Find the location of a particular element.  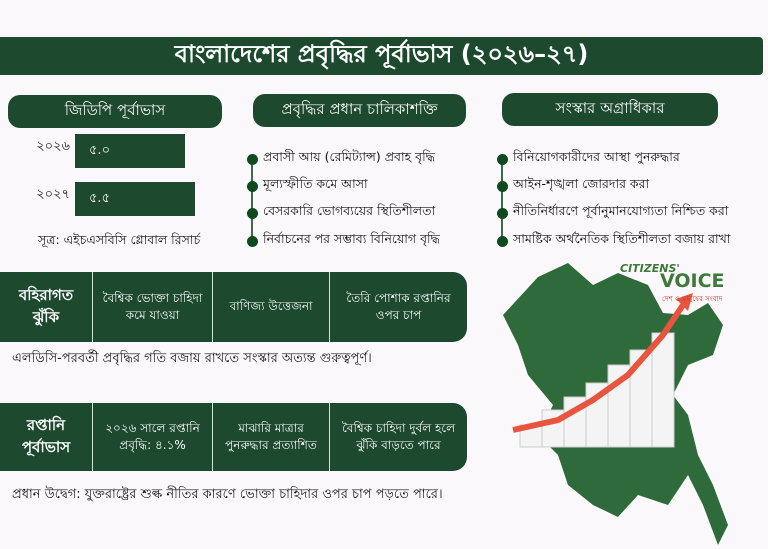

list-item: প্রবাসী আয় (রেমিট্যান্স) প্রবাহ বৃদ্ধি is located at coordinates (341, 159).